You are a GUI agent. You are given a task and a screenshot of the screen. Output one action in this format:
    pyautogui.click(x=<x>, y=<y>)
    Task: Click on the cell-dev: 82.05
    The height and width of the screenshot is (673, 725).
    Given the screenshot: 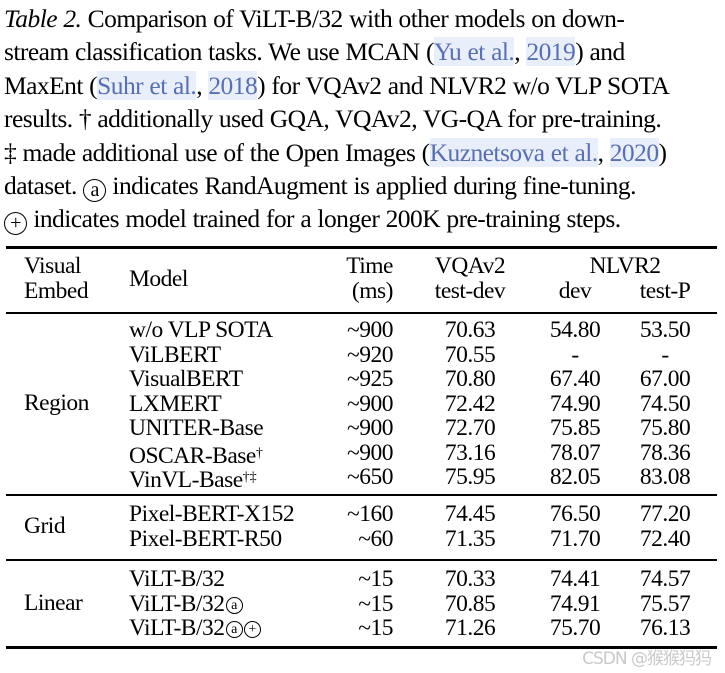 What is the action you would take?
    pyautogui.click(x=575, y=477)
    